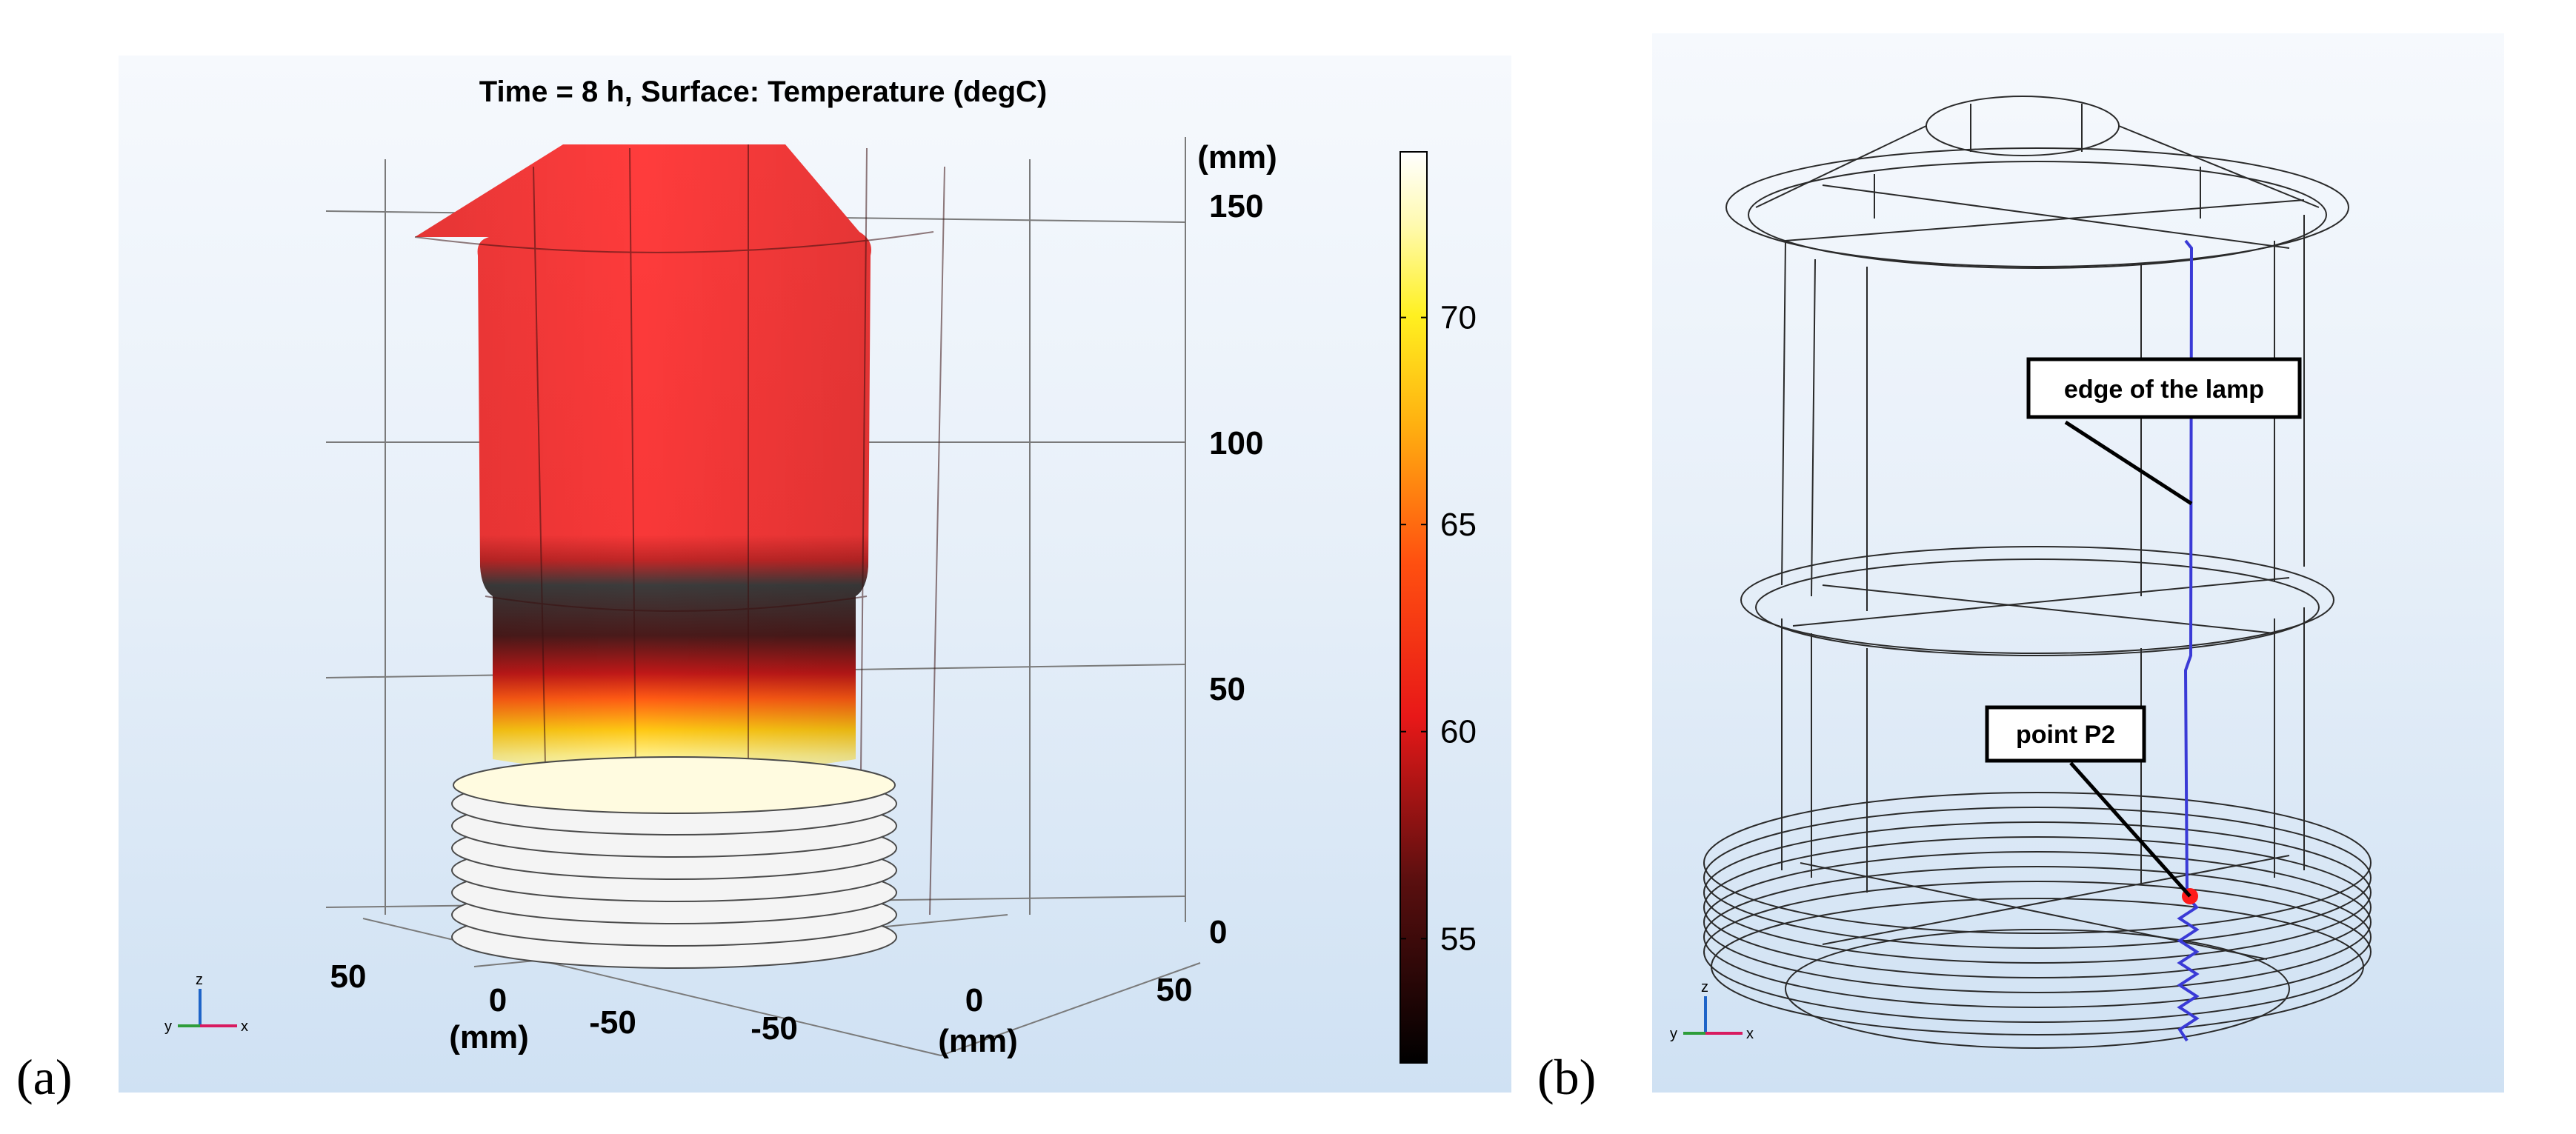  I want to click on colorbar-tick-label: 60, so click(1458, 732).